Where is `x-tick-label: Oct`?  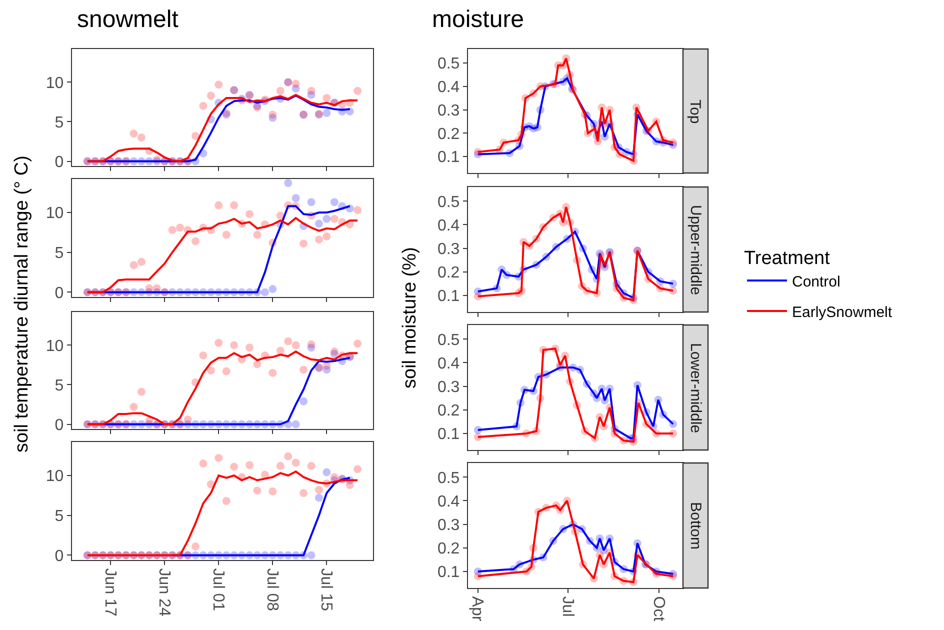
x-tick-label: Oct is located at coordinates (659, 609).